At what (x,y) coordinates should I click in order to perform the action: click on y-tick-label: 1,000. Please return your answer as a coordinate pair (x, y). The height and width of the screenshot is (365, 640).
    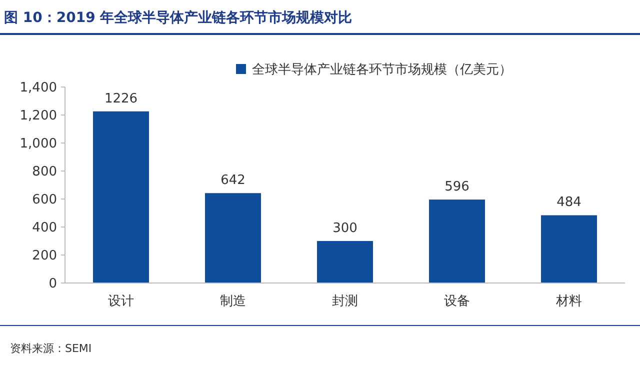
    Looking at the image, I should click on (38, 144).